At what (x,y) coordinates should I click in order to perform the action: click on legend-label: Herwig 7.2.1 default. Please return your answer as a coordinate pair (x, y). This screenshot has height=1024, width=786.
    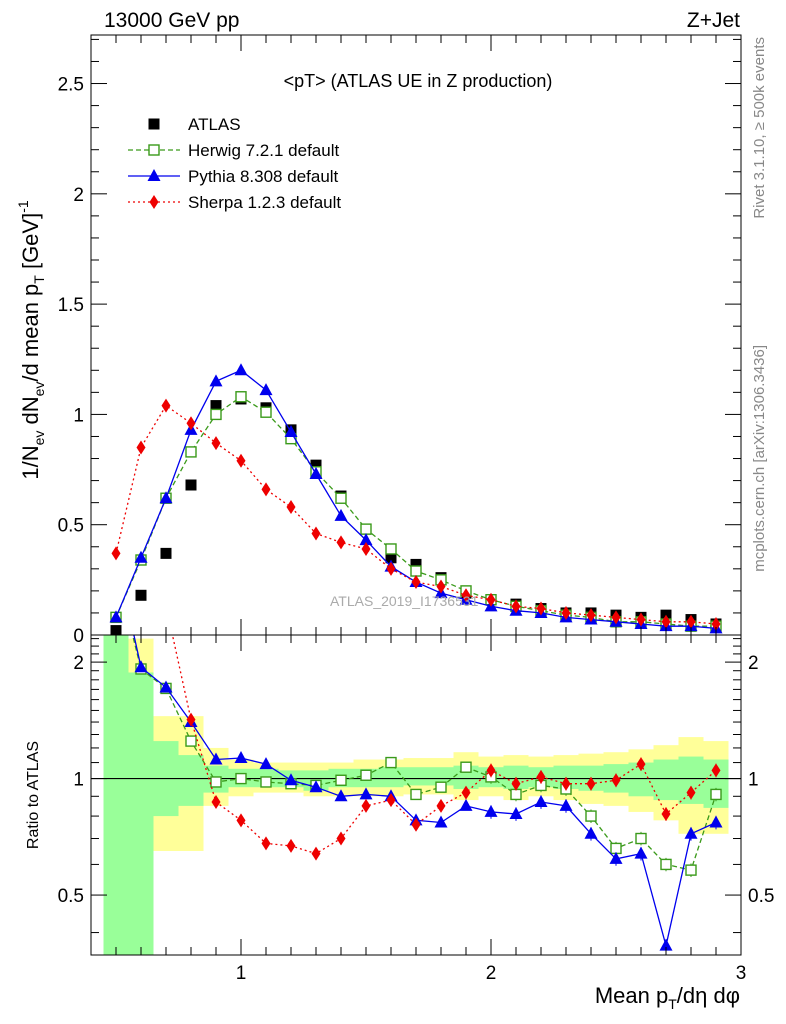
    Looking at the image, I should click on (263, 150).